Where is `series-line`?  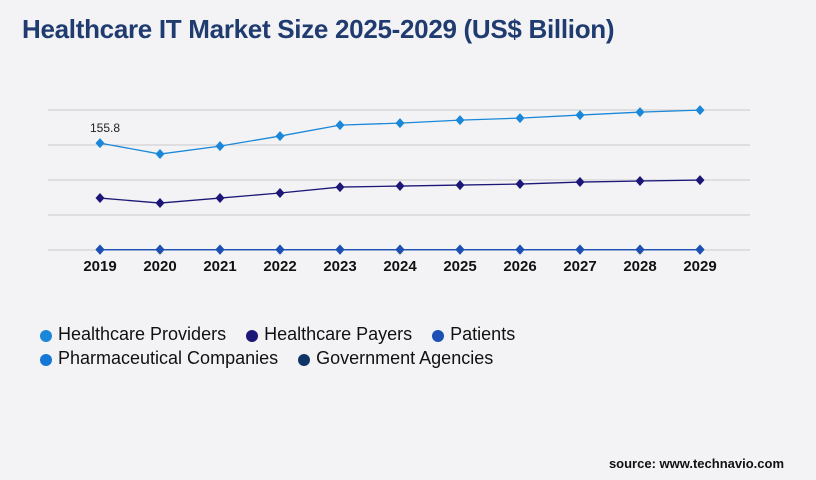 series-line is located at coordinates (400, 132).